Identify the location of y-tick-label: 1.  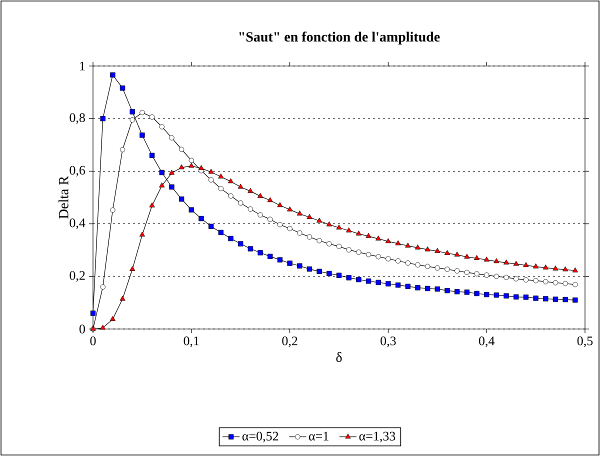
(82, 66).